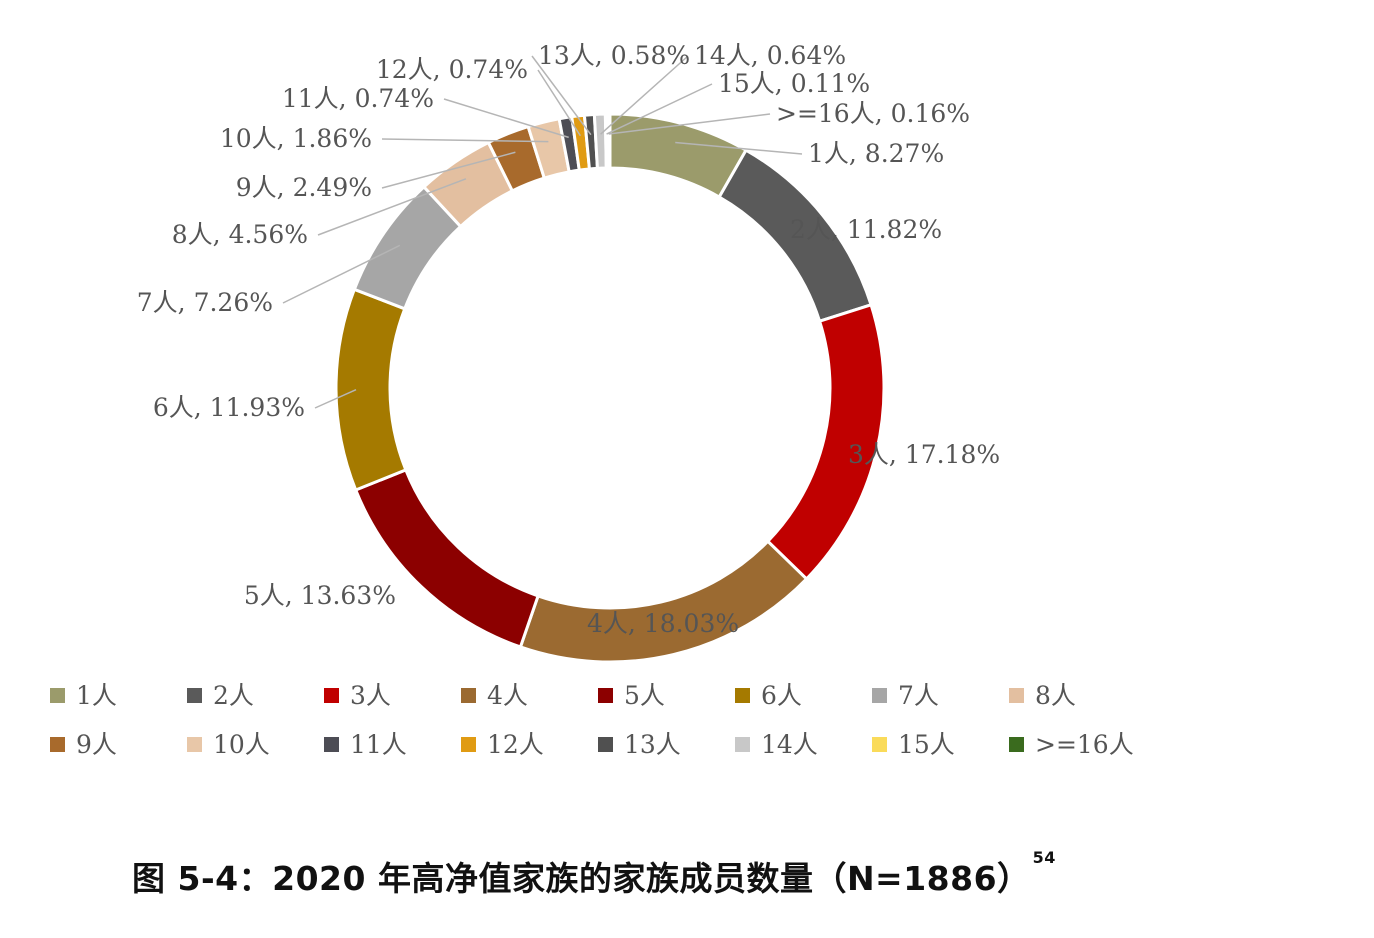  I want to click on legend-label-3: 3人, so click(370, 695).